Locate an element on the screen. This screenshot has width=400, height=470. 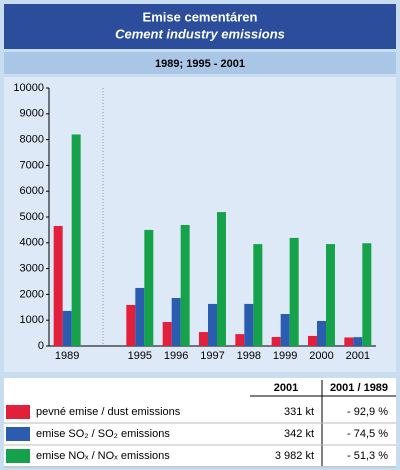
x-tick-label: 1998 is located at coordinates (249, 356).